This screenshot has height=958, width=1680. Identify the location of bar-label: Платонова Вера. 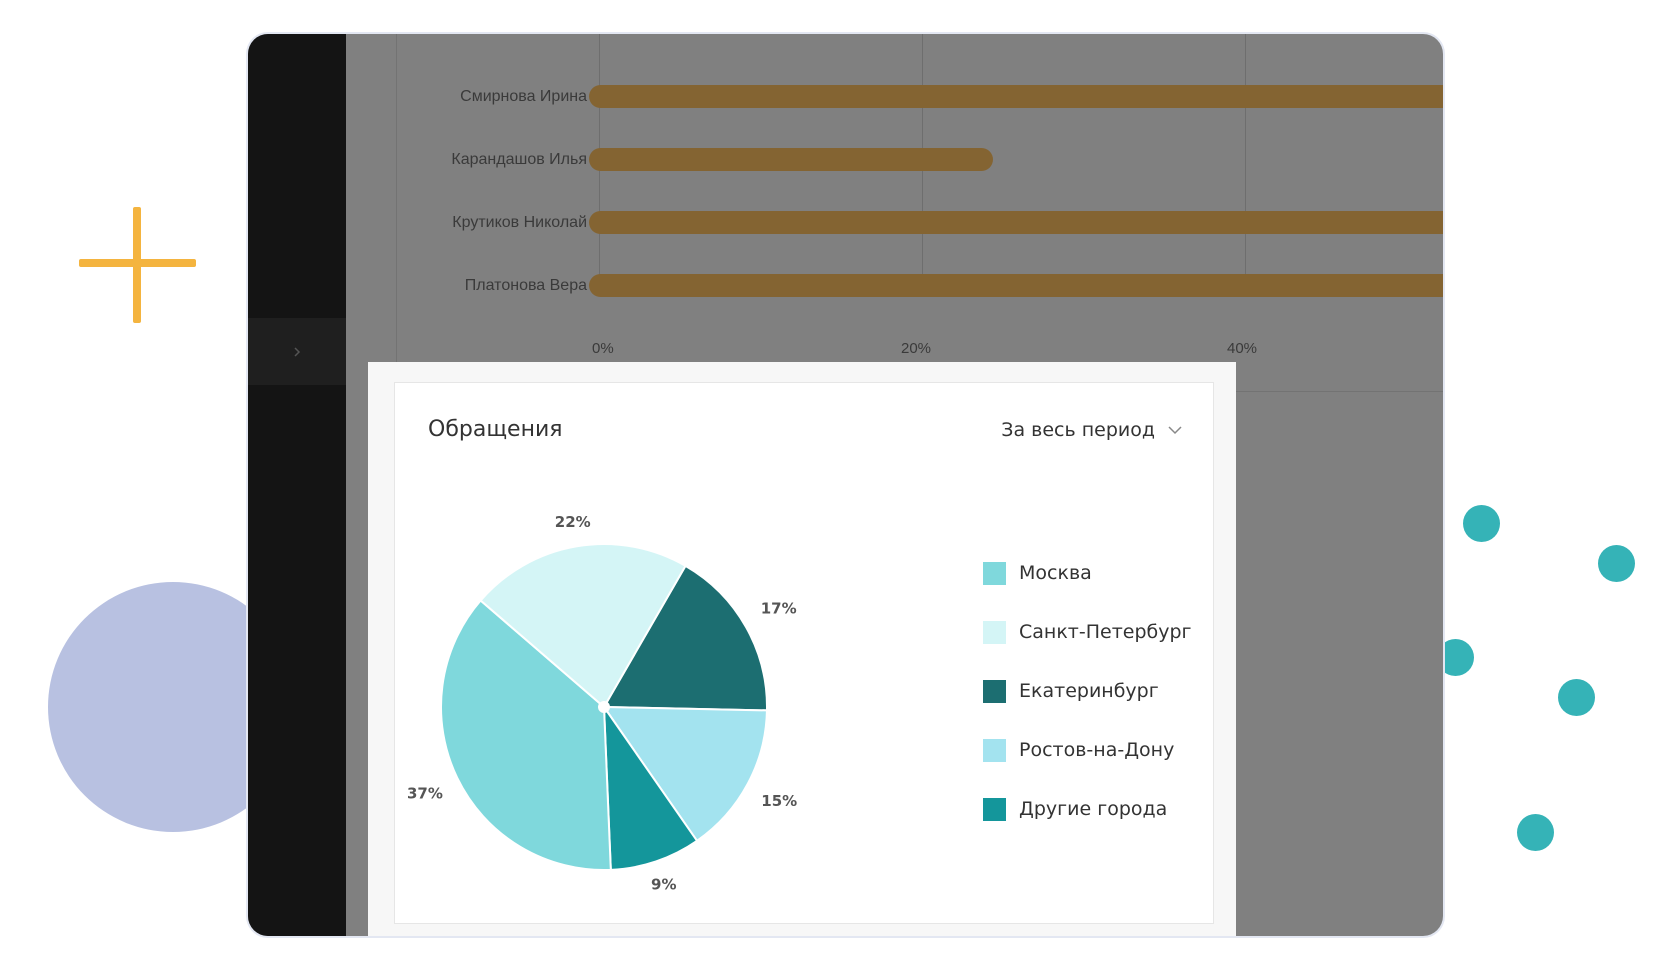
(525, 285).